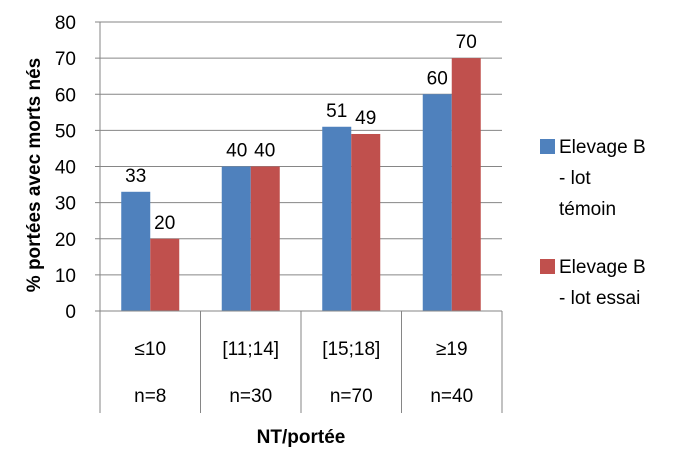  What do you see at coordinates (575, 178) in the screenshot?
I see `legend-label: - lot` at bounding box center [575, 178].